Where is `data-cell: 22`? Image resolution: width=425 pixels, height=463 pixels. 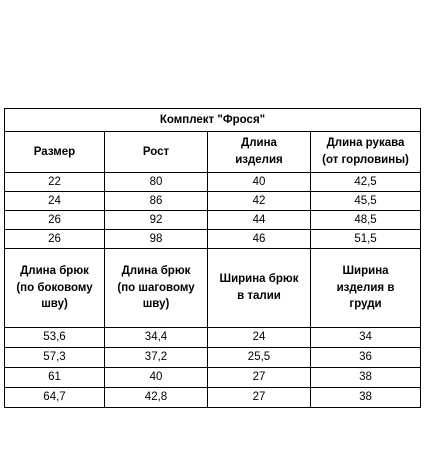
data-cell: 22 is located at coordinates (54, 182).